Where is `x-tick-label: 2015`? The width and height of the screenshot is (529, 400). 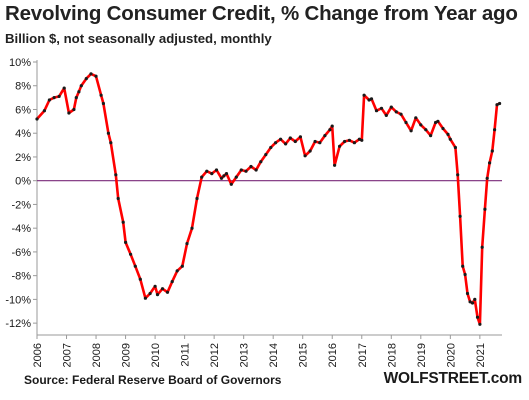 x-tick-label: 2015 is located at coordinates (304, 355).